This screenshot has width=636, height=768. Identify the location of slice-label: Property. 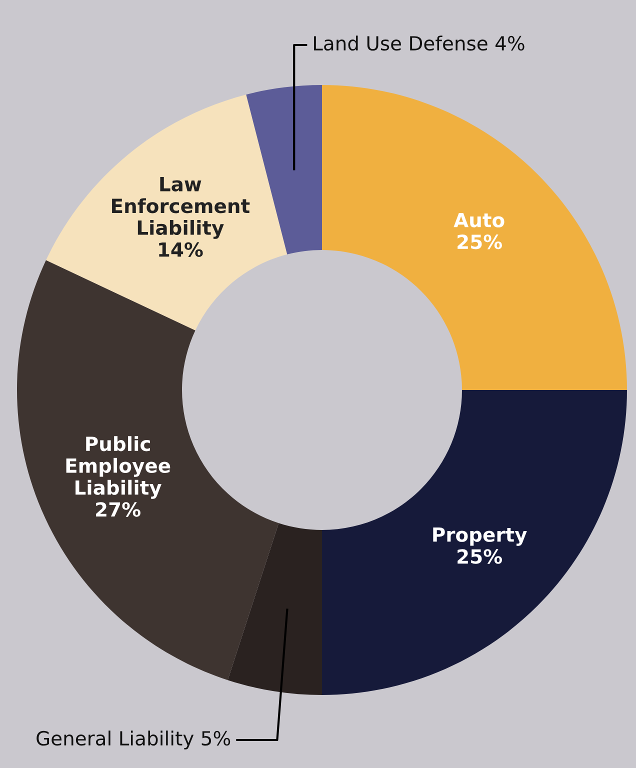
(480, 536).